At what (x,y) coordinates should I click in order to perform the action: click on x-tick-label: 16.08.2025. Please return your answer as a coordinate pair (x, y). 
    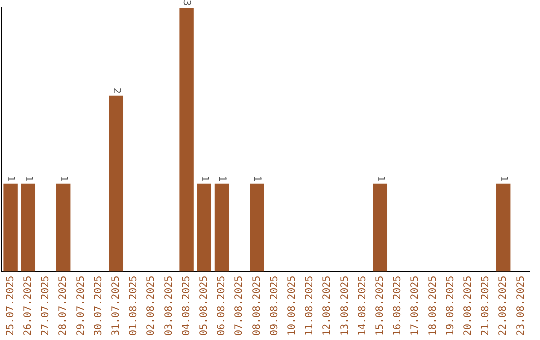
    Looking at the image, I should click on (398, 306).